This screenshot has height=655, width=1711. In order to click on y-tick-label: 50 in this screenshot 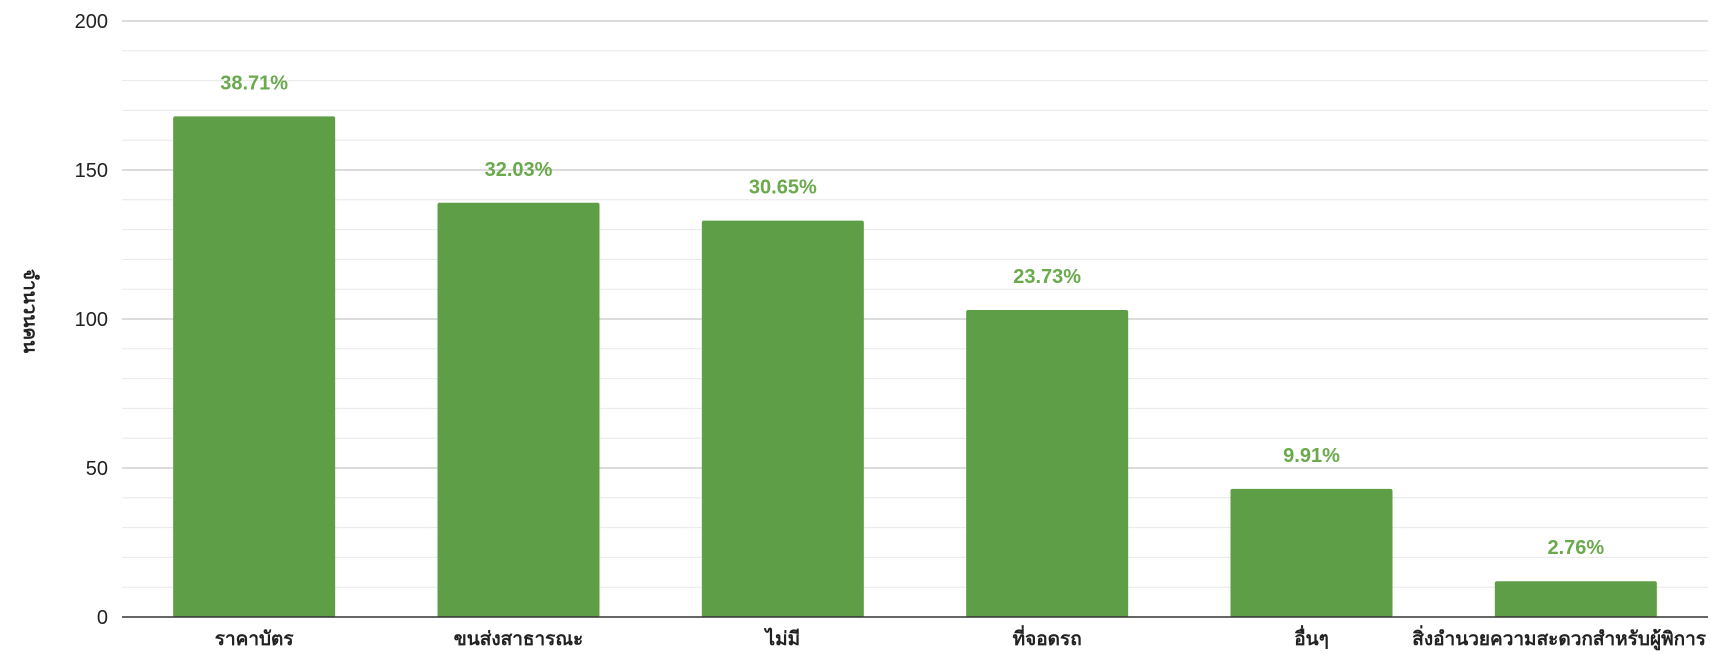, I will do `click(97, 469)`.